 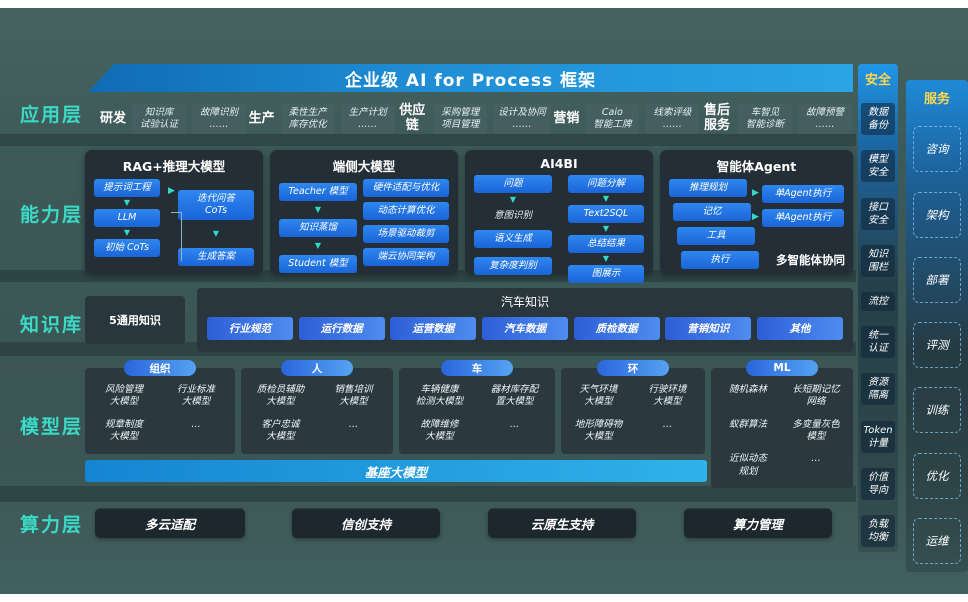 What do you see at coordinates (460, 119) in the screenshot?
I see `app-chip: 采购管理 项目管理` at bounding box center [460, 119].